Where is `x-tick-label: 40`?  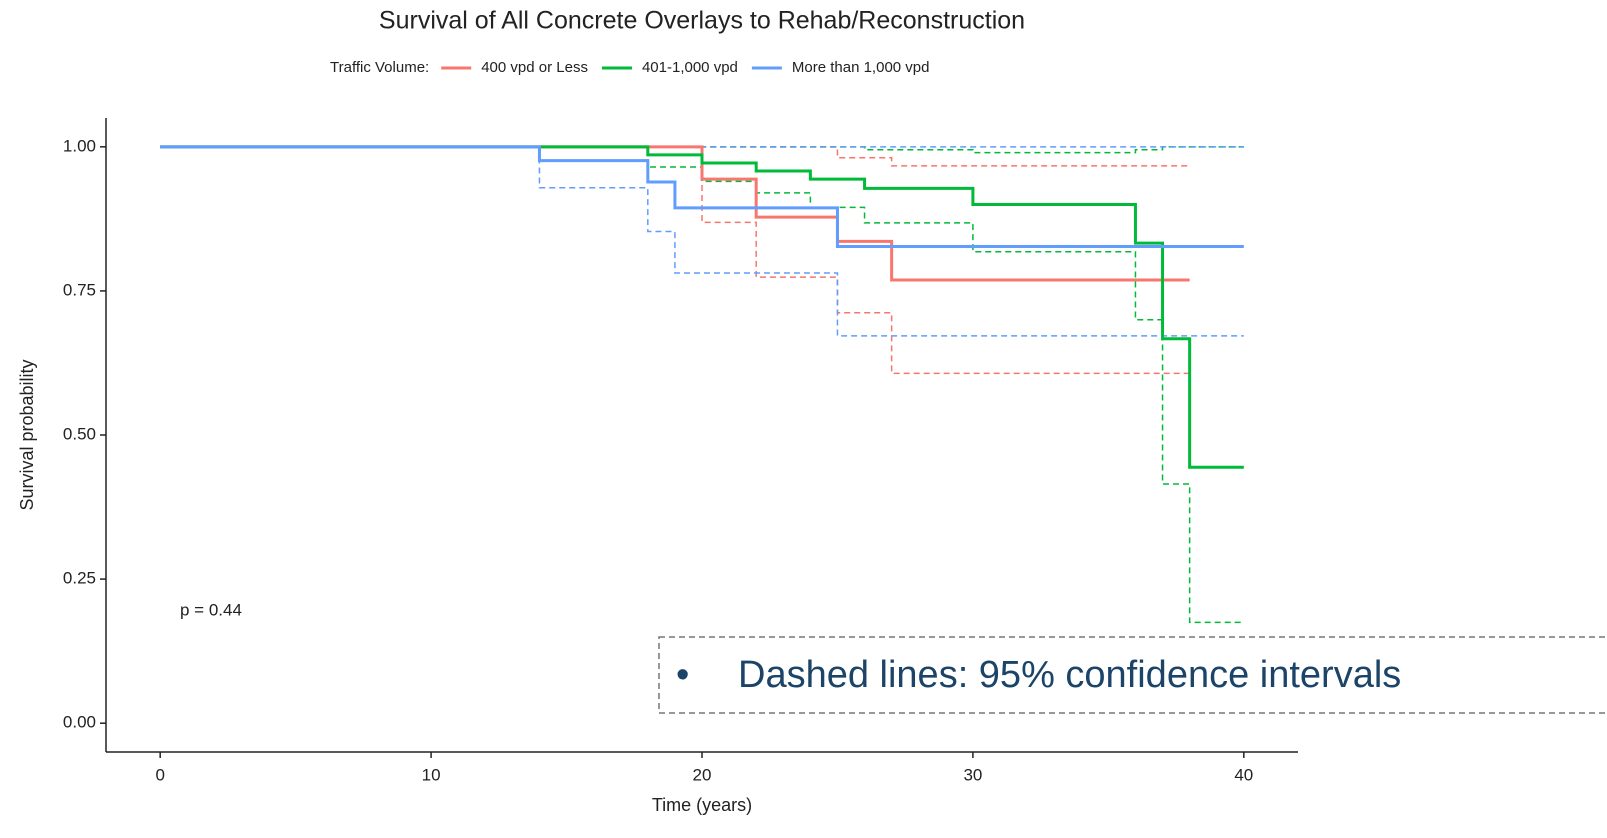
x-tick-label: 40 is located at coordinates (1243, 774).